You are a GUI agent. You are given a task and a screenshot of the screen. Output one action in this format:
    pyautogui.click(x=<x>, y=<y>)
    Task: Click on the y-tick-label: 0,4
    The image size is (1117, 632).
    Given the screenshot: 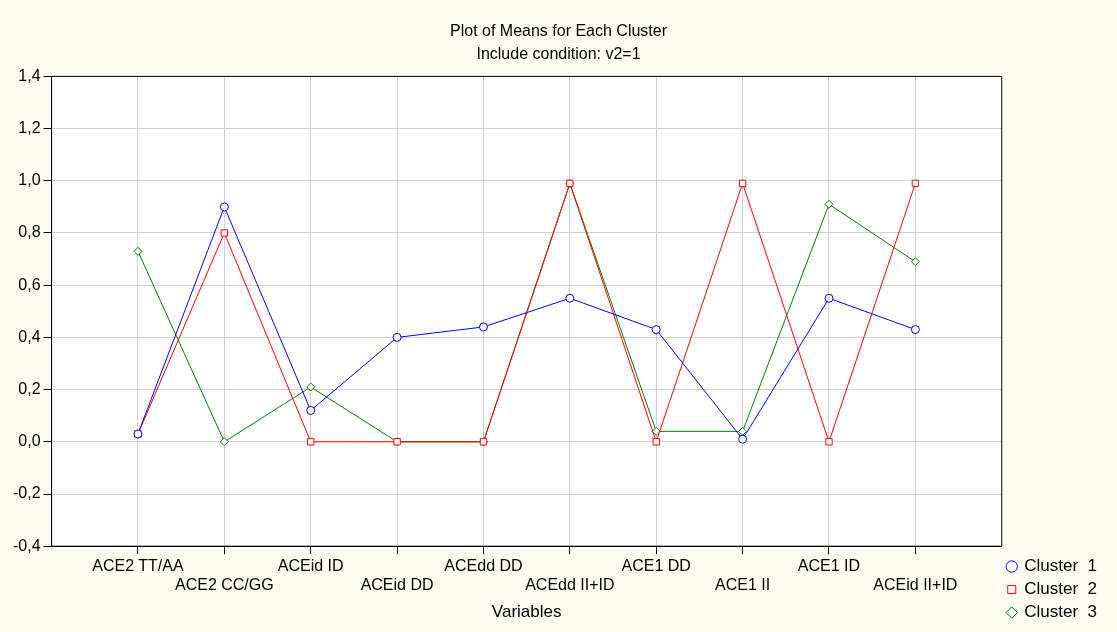 What is the action you would take?
    pyautogui.click(x=29, y=336)
    